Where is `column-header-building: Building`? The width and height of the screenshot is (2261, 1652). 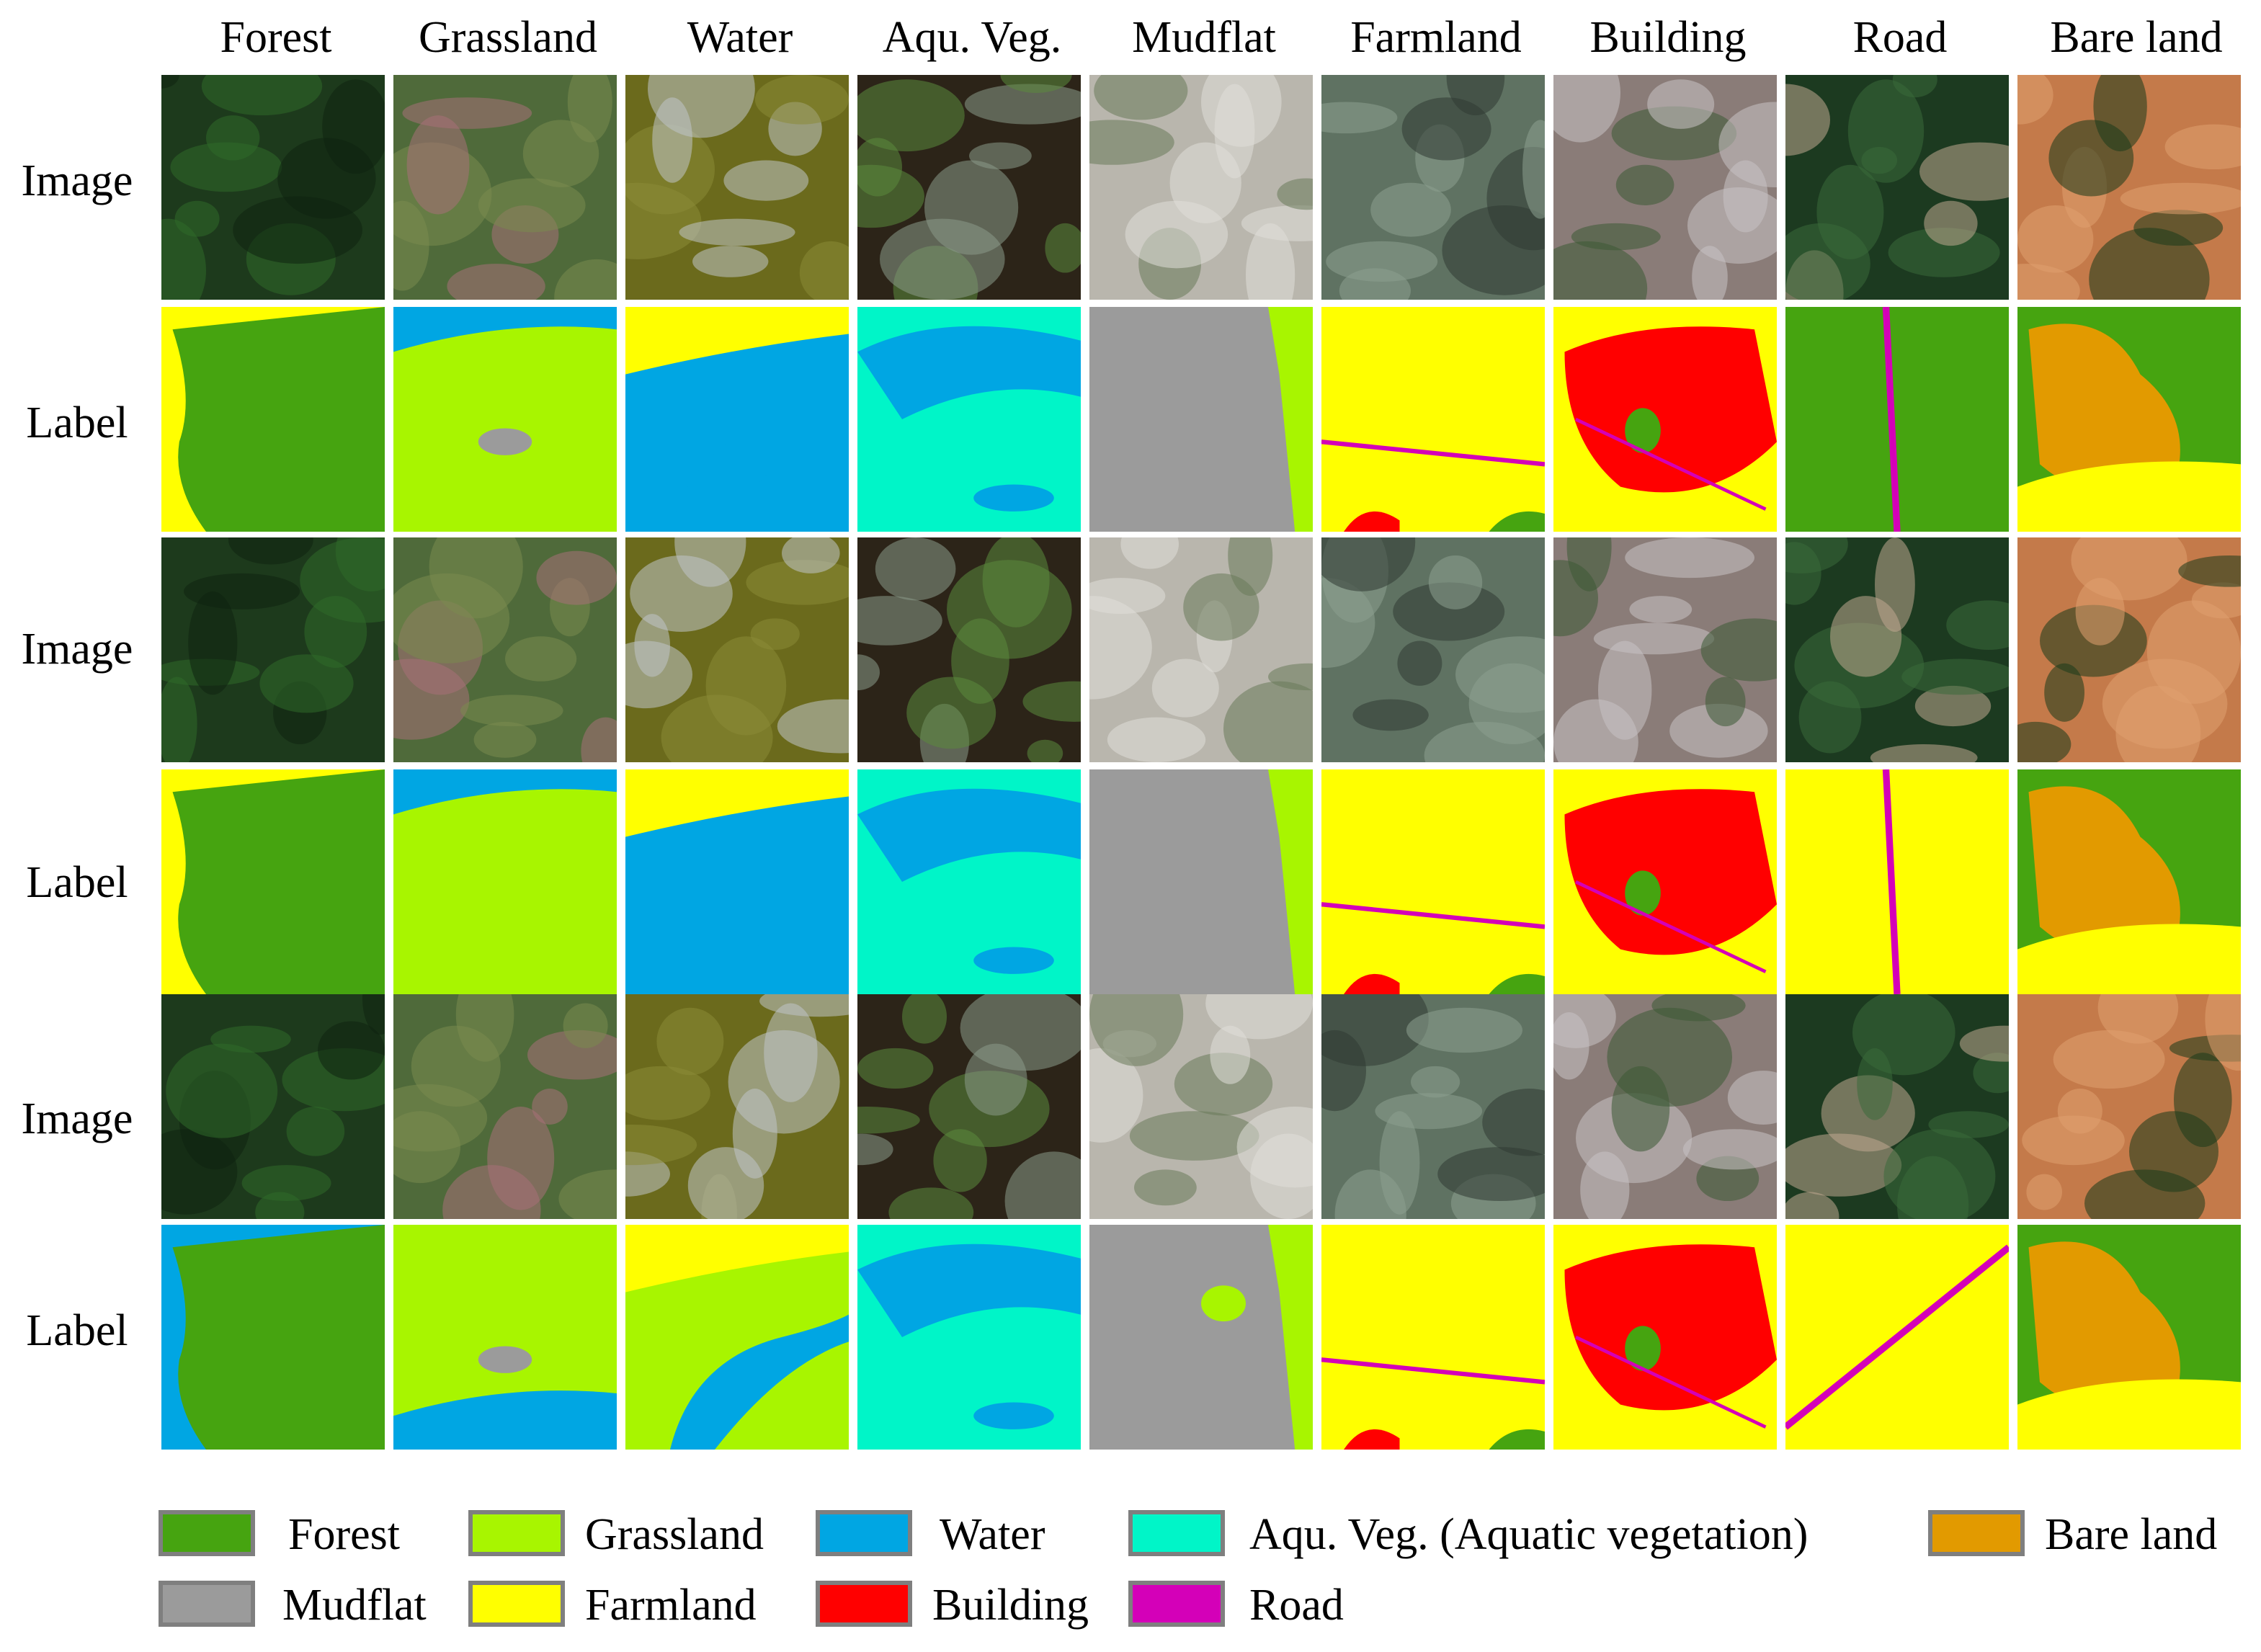 column-header-building: Building is located at coordinates (1668, 37).